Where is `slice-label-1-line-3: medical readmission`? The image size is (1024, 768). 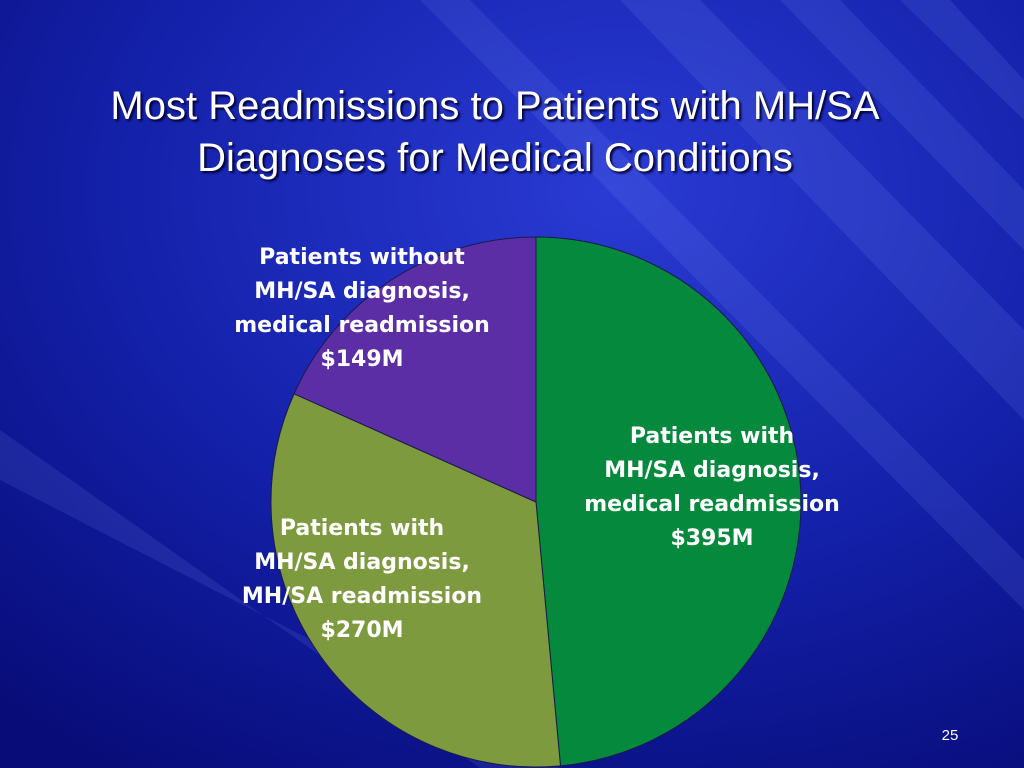 slice-label-1-line-3: medical readmission is located at coordinates (712, 504).